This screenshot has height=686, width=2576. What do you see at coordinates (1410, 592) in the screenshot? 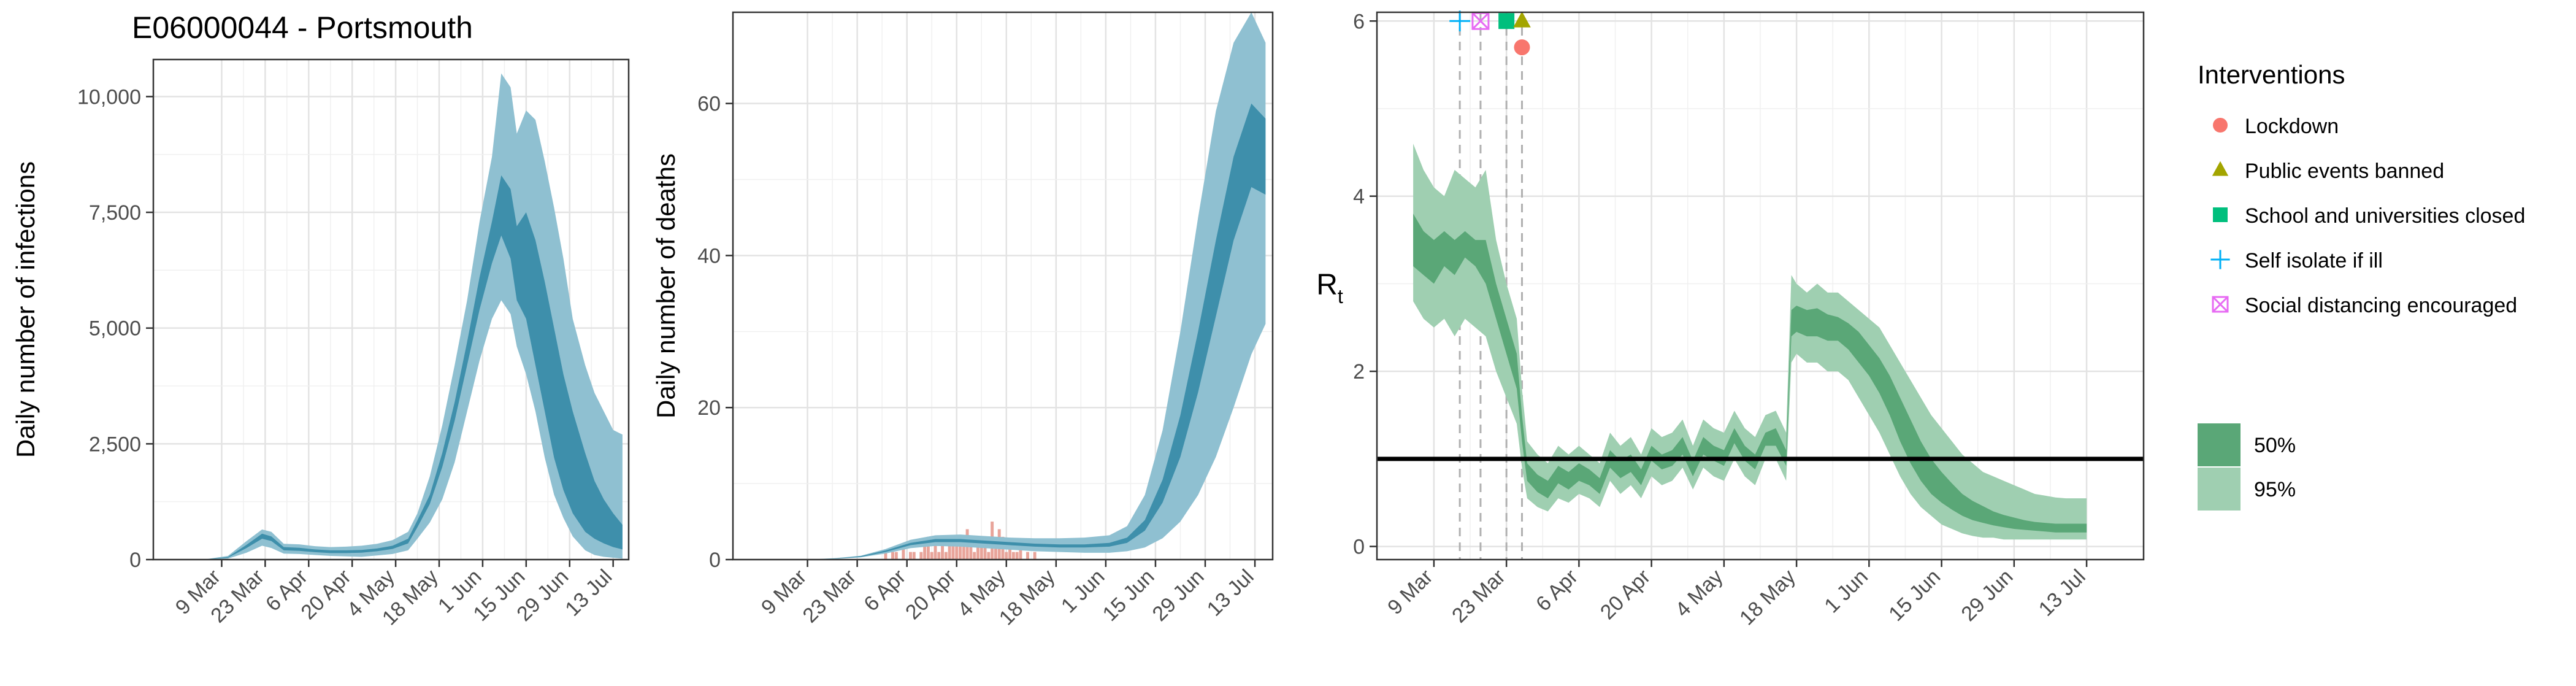
I see `x-tick-label: 9 Mar` at bounding box center [1410, 592].